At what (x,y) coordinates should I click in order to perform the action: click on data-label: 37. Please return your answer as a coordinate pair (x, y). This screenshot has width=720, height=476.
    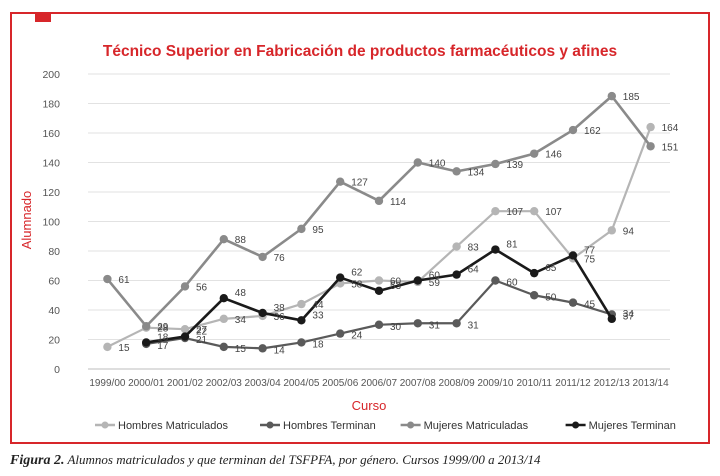
    Looking at the image, I should click on (629, 316).